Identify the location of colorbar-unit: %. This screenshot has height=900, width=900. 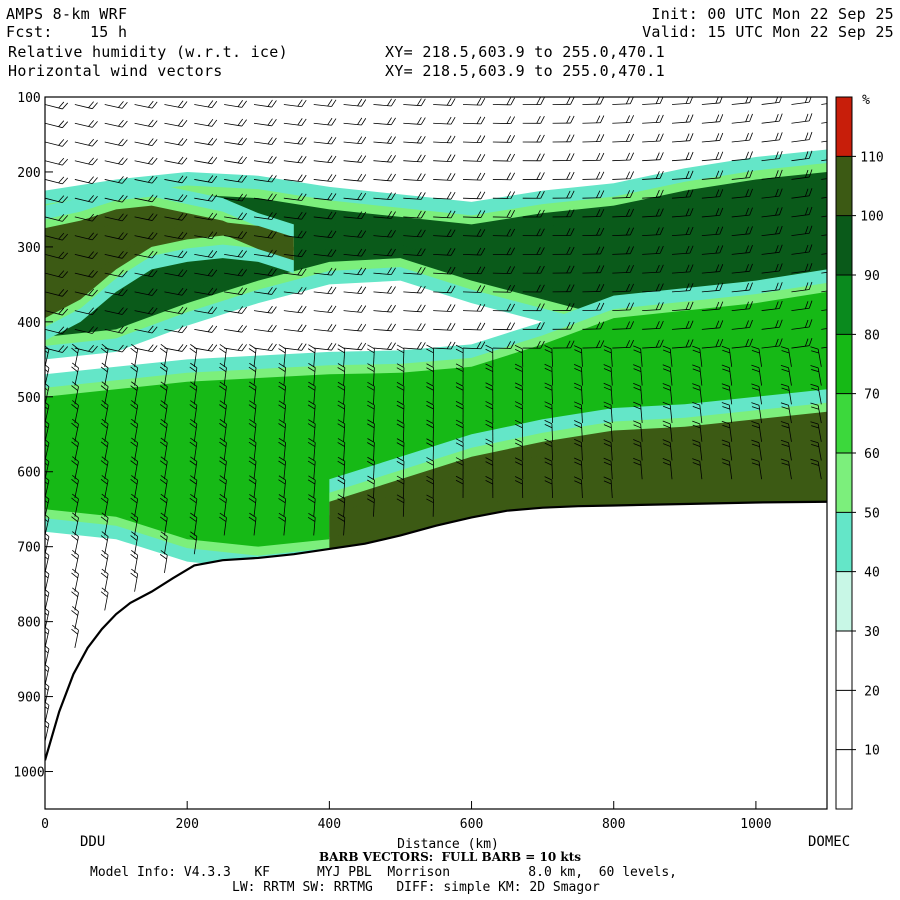
(866, 100).